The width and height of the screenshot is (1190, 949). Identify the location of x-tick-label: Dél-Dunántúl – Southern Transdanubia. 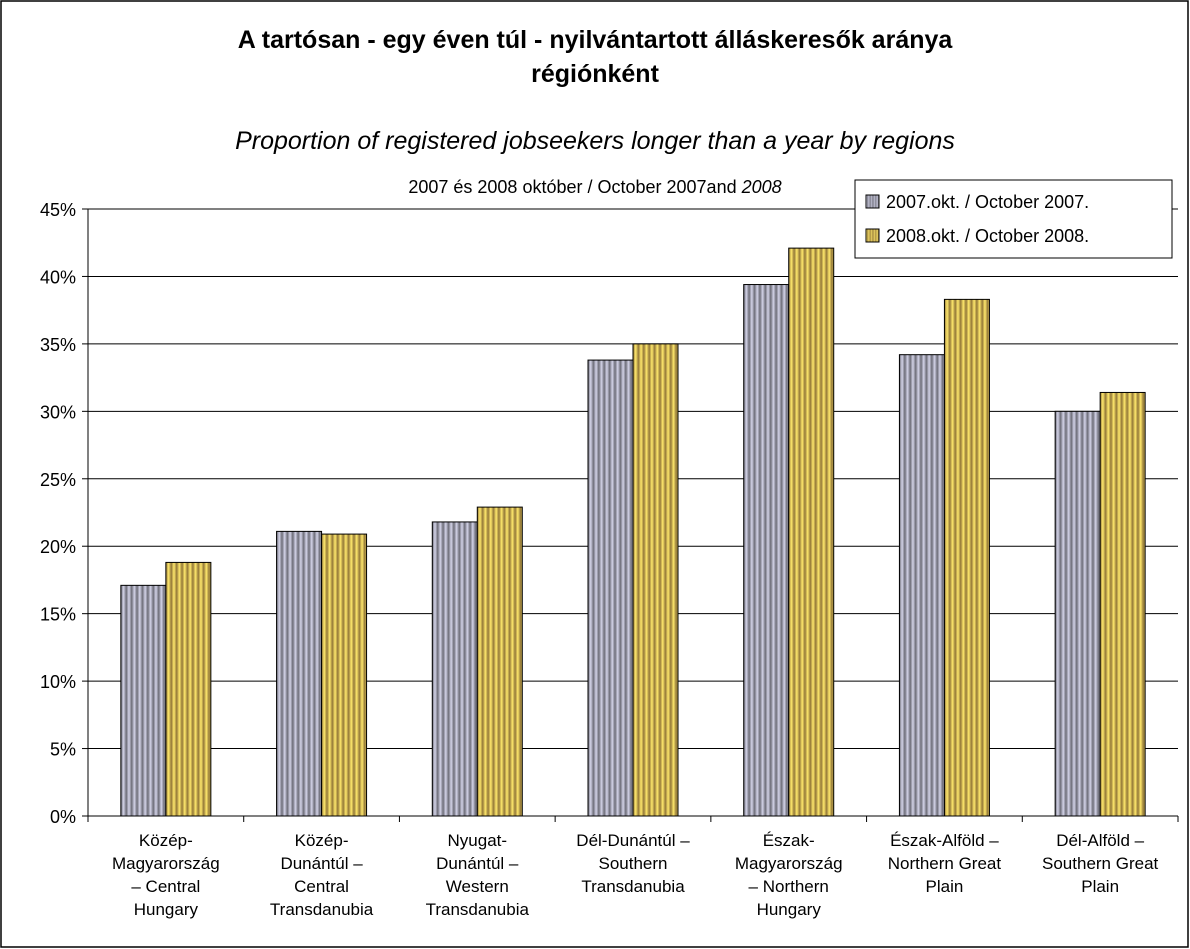
(633, 863).